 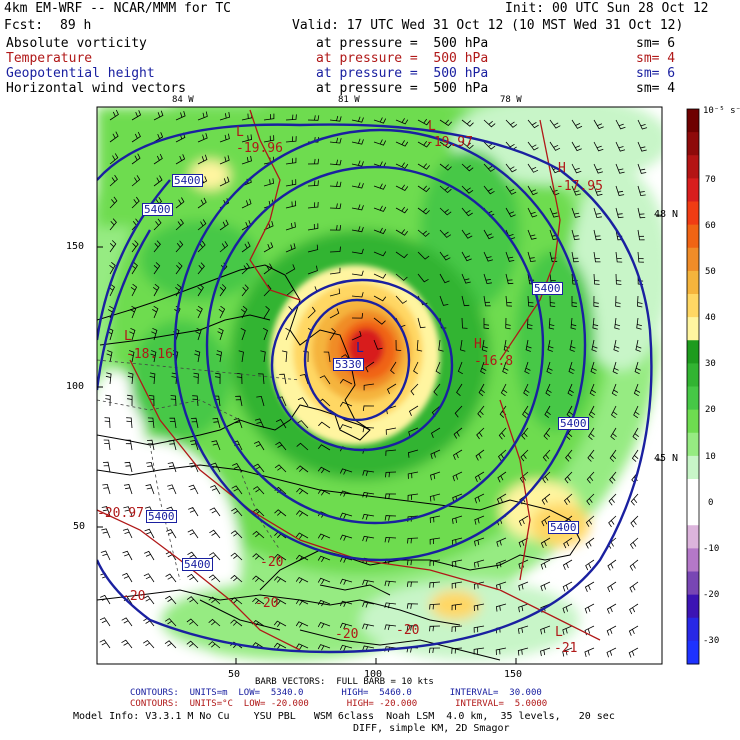 What do you see at coordinates (721, 111) in the screenshot?
I see `colorbar-unit-label: 10⁻⁵ s⁻¹` at bounding box center [721, 111].